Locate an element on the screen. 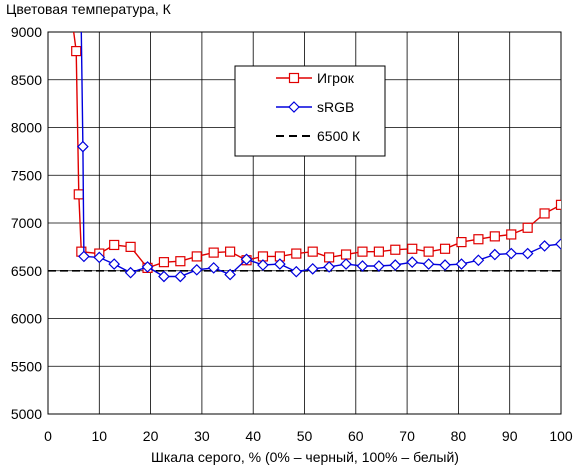 This screenshot has height=467, width=573. x-tick-label: 90 is located at coordinates (510, 436).